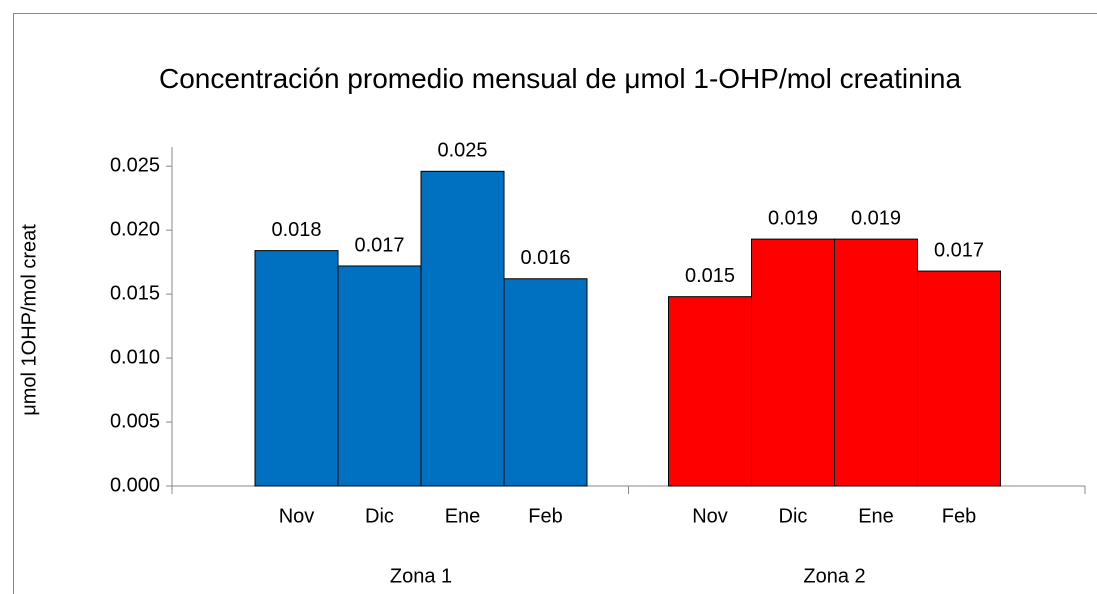  What do you see at coordinates (135, 421) in the screenshot?
I see `y-tick-label: 0.005` at bounding box center [135, 421].